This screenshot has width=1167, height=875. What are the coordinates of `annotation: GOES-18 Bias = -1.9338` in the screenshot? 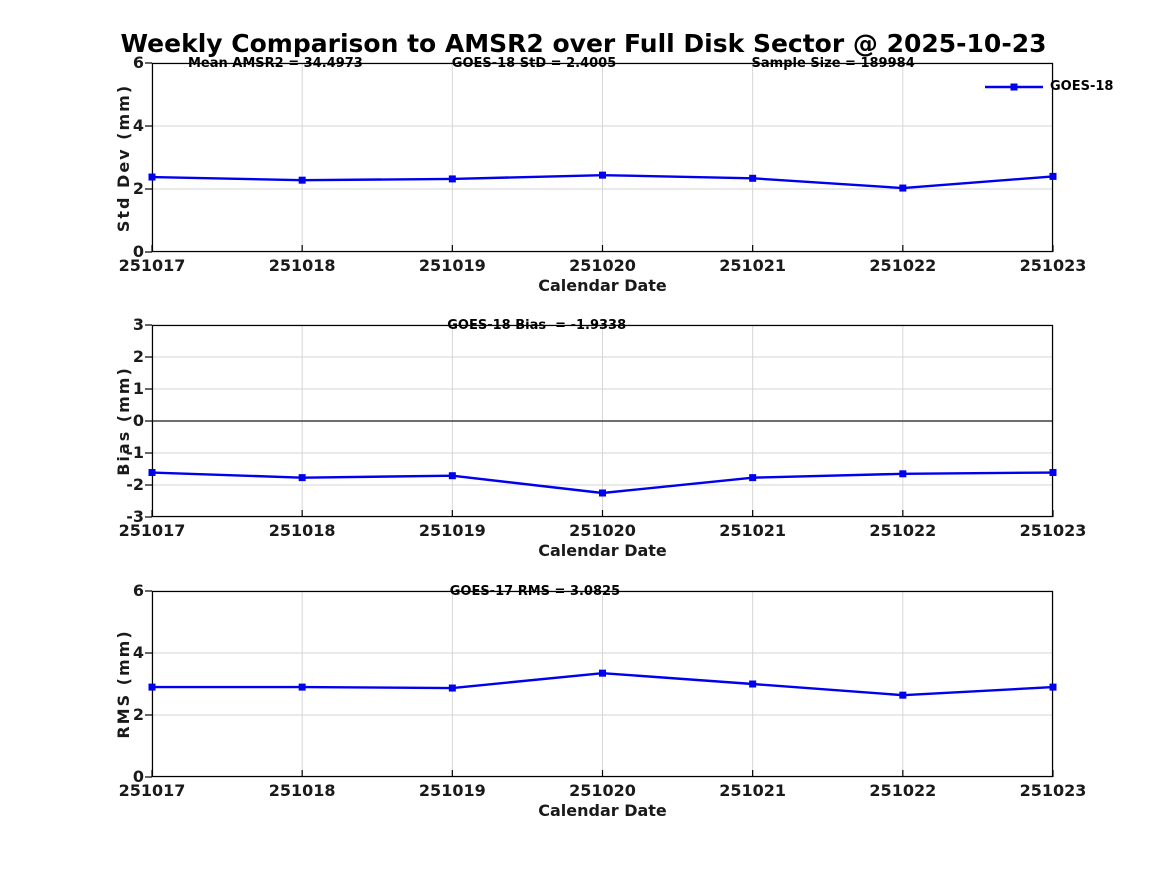 It's located at (537, 325).